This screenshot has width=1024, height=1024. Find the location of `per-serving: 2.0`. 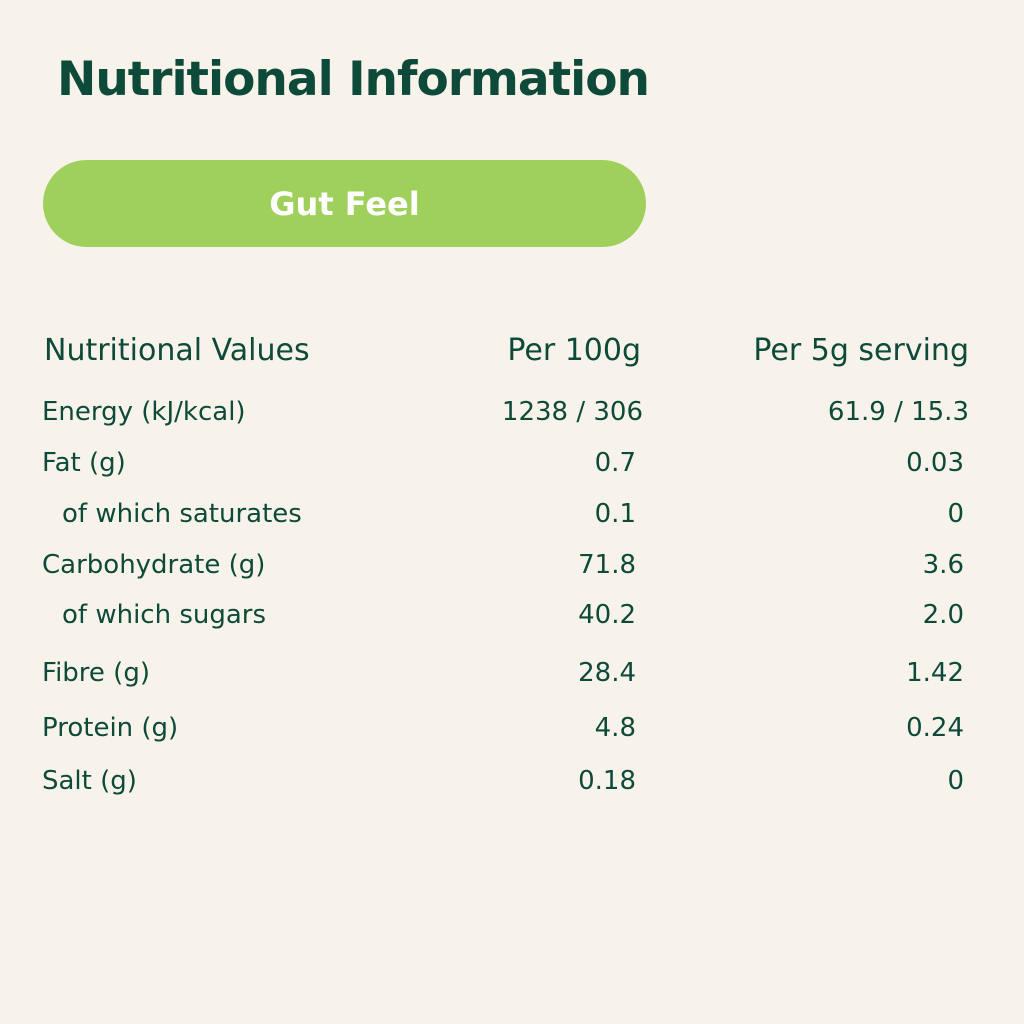

per-serving: 2.0 is located at coordinates (943, 615).